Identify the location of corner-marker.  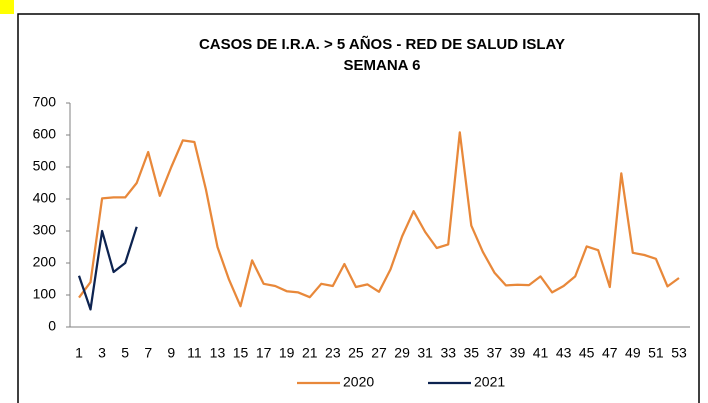
(7, 7).